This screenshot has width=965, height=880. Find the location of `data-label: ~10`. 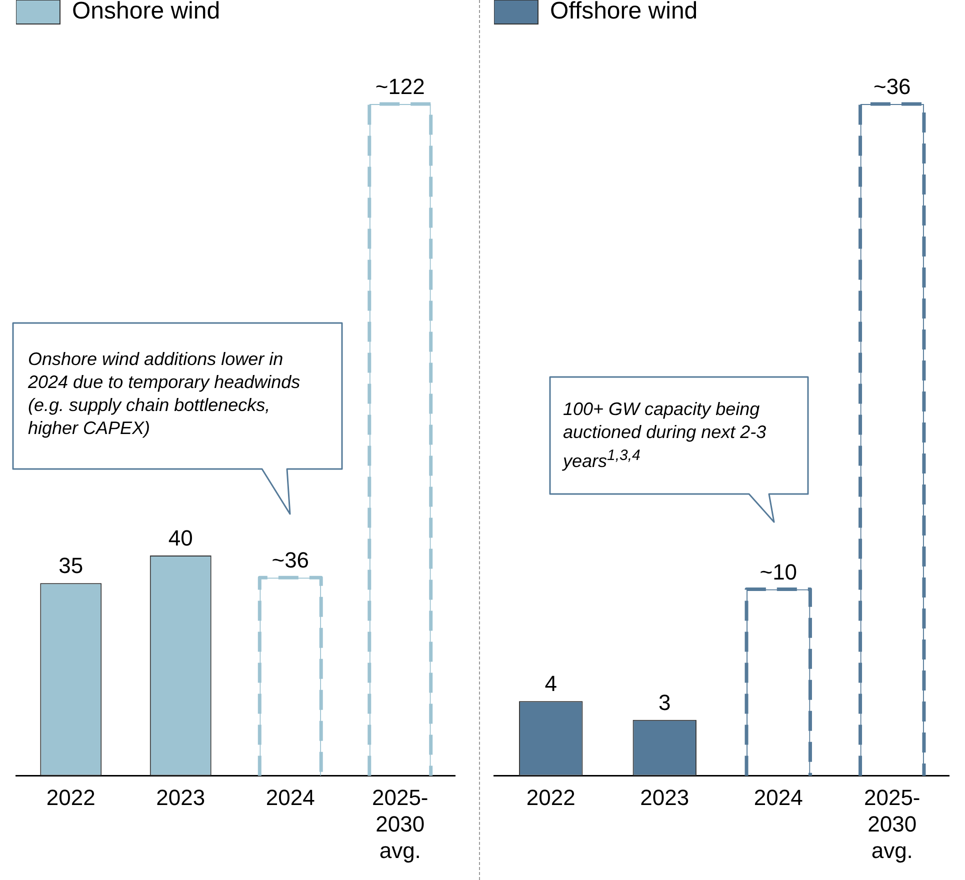

data-label: ~10 is located at coordinates (779, 571).